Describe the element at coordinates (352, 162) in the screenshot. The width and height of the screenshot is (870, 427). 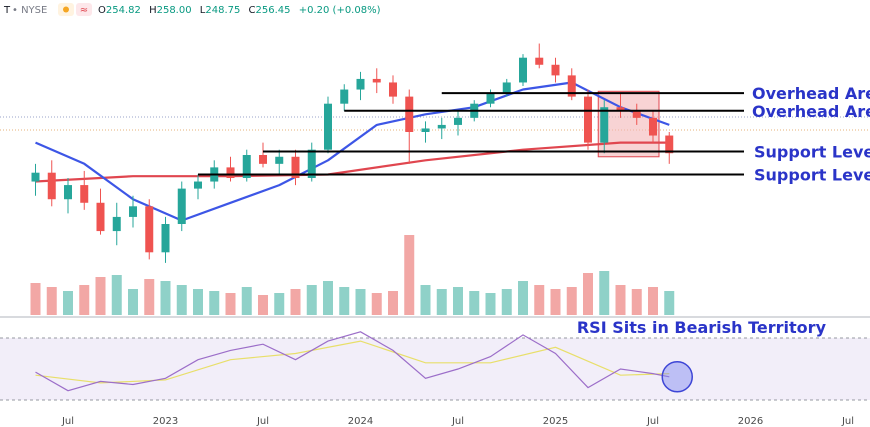
I see `ma200-line` at that location.